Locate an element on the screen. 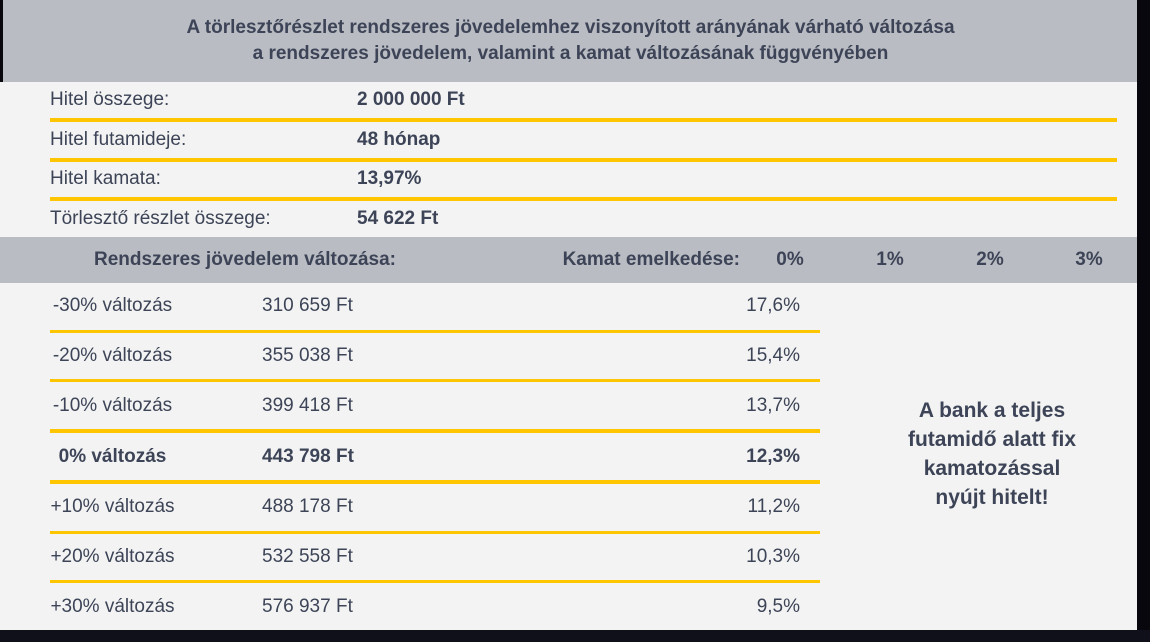 This screenshot has width=1150, height=642. income-change-cell: -30% változás is located at coordinates (112, 306).